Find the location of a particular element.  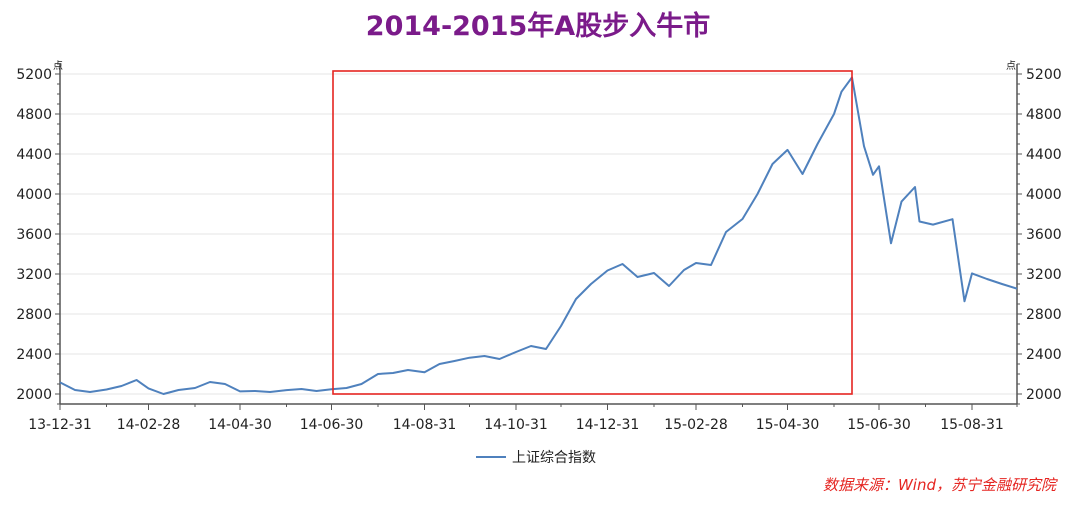

chart-title: 2014-2015年A股步入牛市 is located at coordinates (538, 26).